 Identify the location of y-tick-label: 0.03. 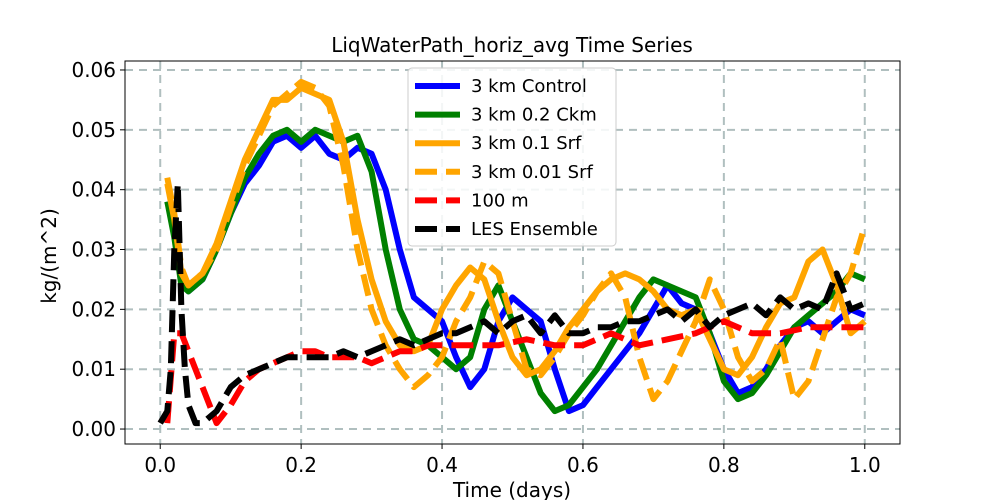
(93, 250).